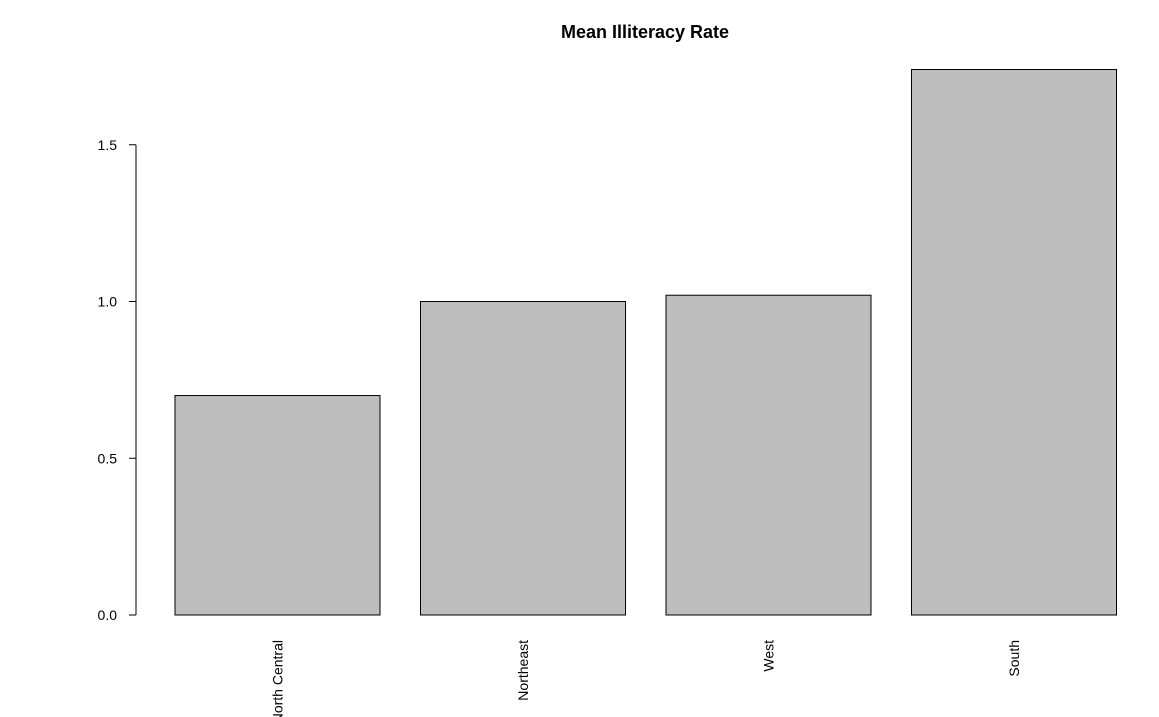 This screenshot has height=717, width=1159. Describe the element at coordinates (523, 458) in the screenshot. I see `bar-northeast` at that location.